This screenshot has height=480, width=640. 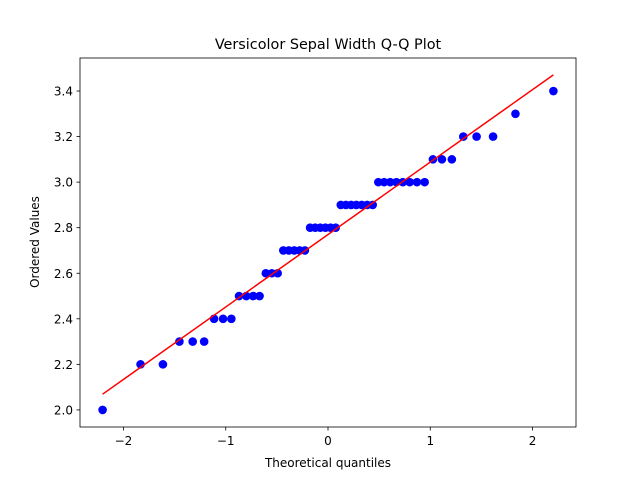 I want to click on x-tick-label: 1, so click(x=430, y=441).